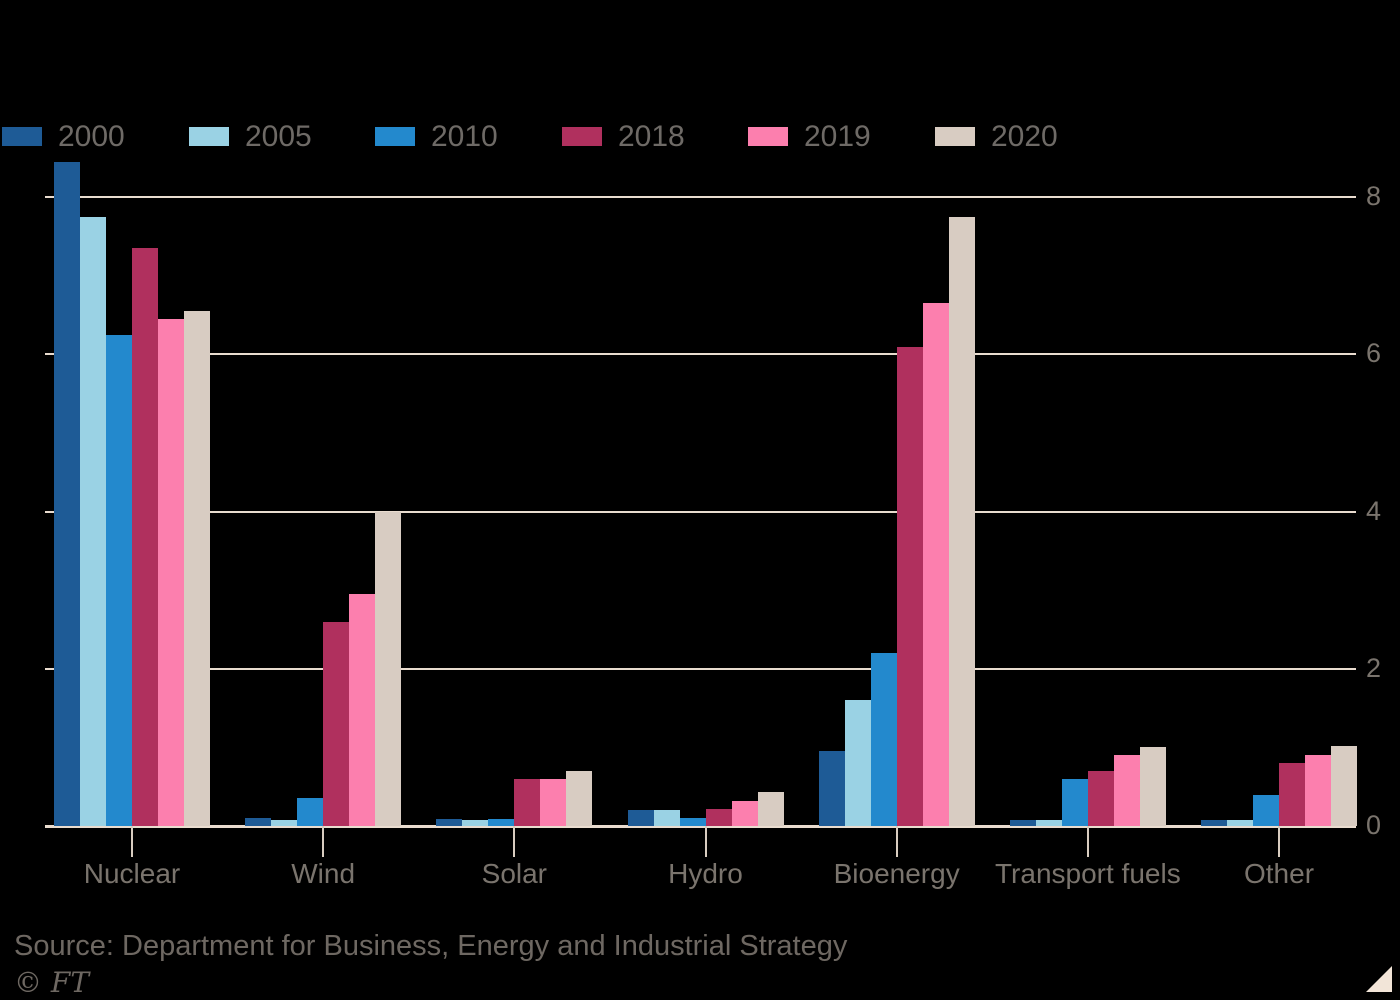 The width and height of the screenshot is (1400, 1000). What do you see at coordinates (896, 873) in the screenshot?
I see `category-label: Bioenergy` at bounding box center [896, 873].